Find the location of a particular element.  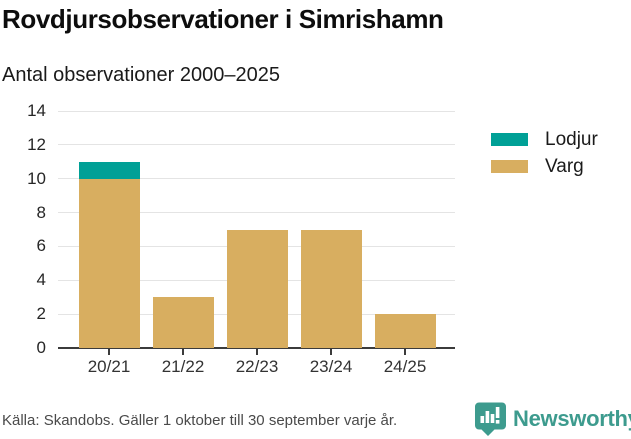

x-tick-label-21-22: 21/22 is located at coordinates (183, 366).